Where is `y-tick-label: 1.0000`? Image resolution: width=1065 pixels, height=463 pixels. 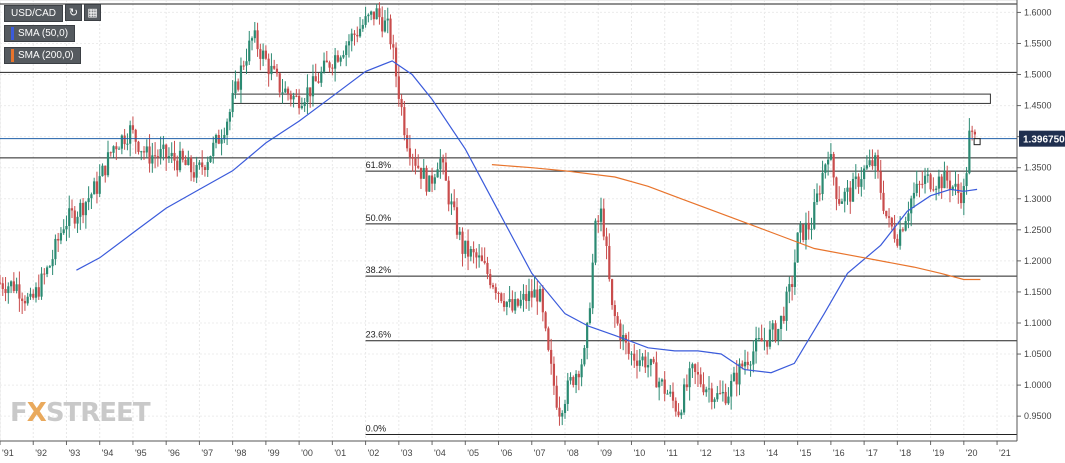 y-tick-label: 1.0000 is located at coordinates (1038, 385).